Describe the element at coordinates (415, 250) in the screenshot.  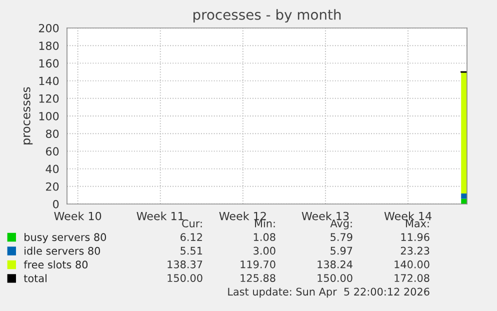
I see `text: 23.23` at that location.